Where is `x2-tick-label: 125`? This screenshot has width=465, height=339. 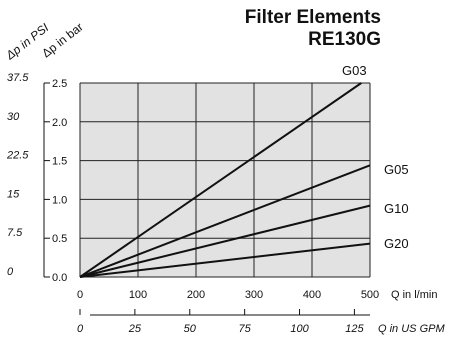
x2-tick-label: 125 is located at coordinates (354, 329).